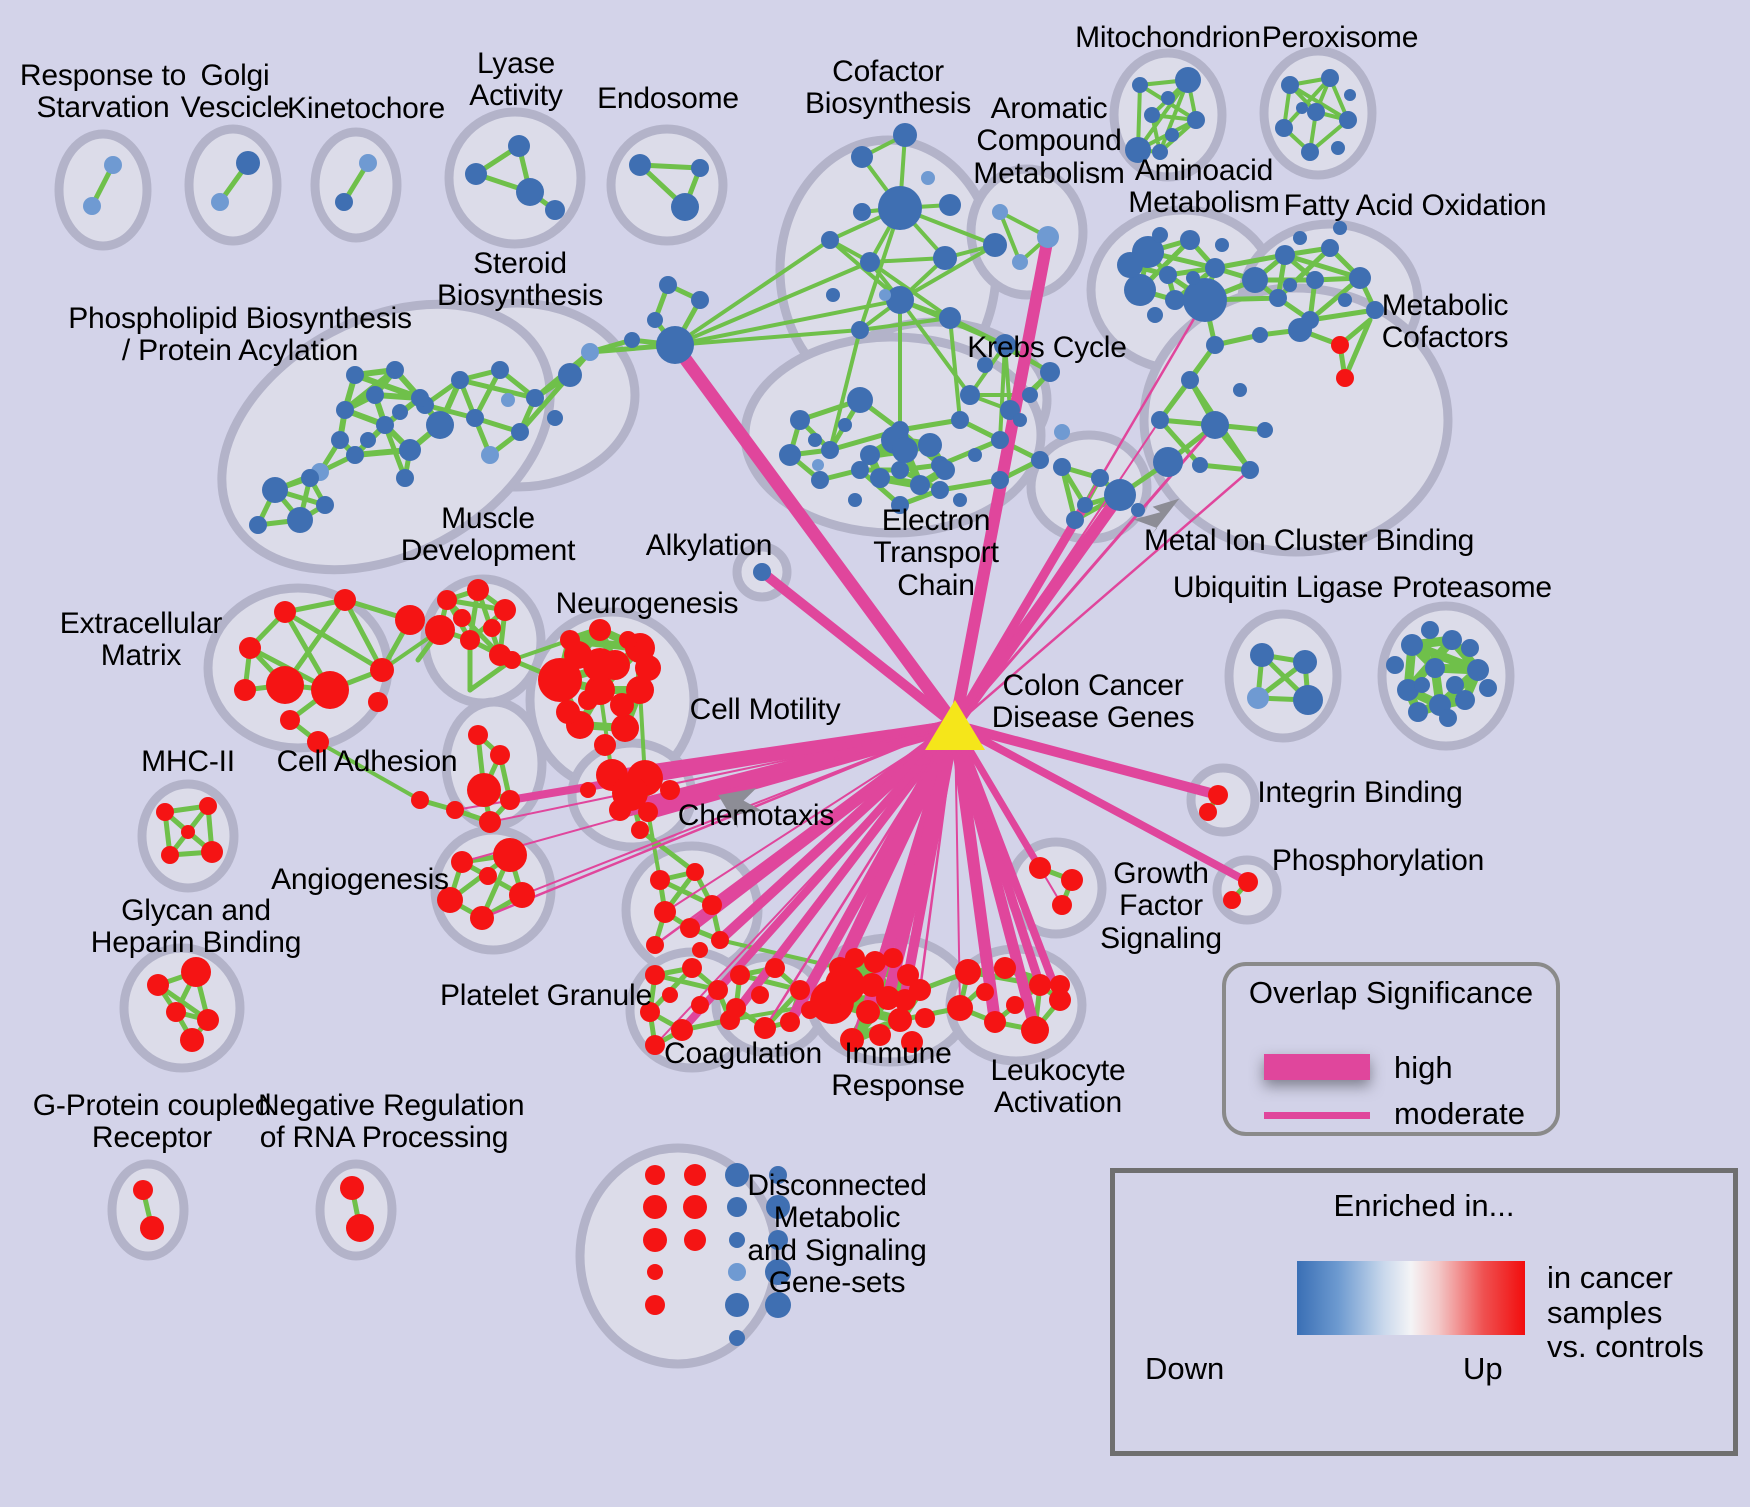  Describe the element at coordinates (1391, 992) in the screenshot. I see `legend-overlap-title: Overlap Significance` at that location.